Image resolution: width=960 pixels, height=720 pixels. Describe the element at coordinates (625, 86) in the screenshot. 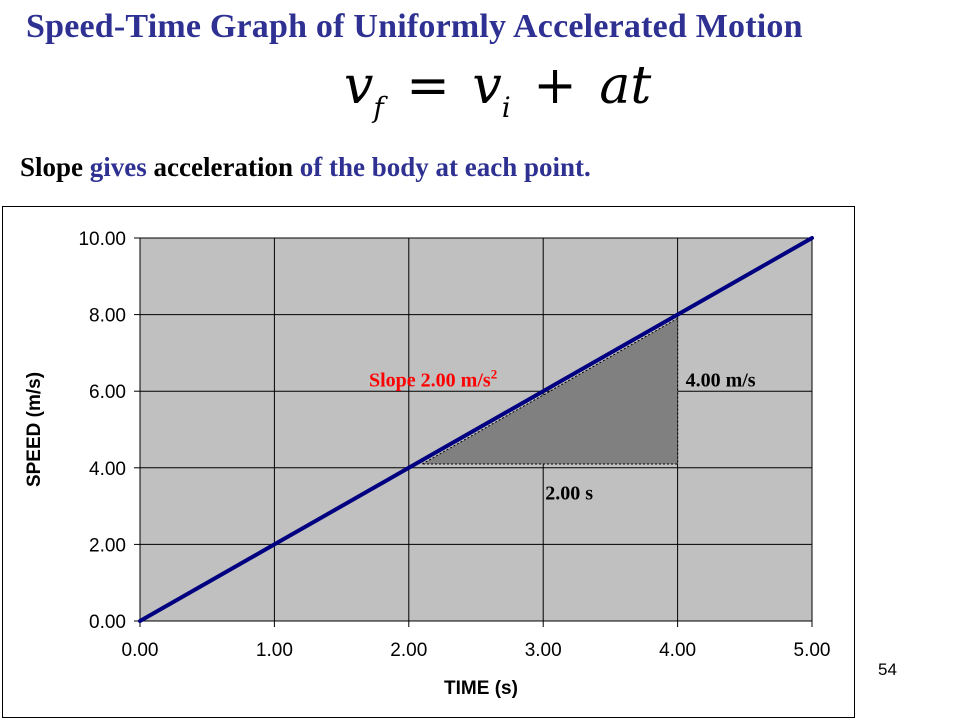

I see `formula-at: at` at that location.